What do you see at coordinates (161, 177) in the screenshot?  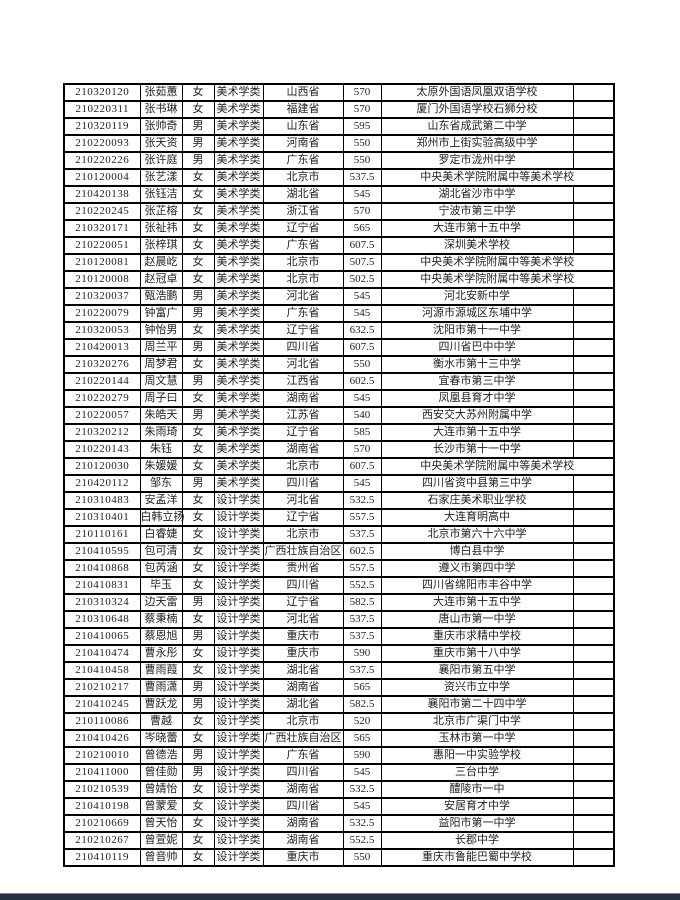 I see `cell-name: 张艺漾` at bounding box center [161, 177].